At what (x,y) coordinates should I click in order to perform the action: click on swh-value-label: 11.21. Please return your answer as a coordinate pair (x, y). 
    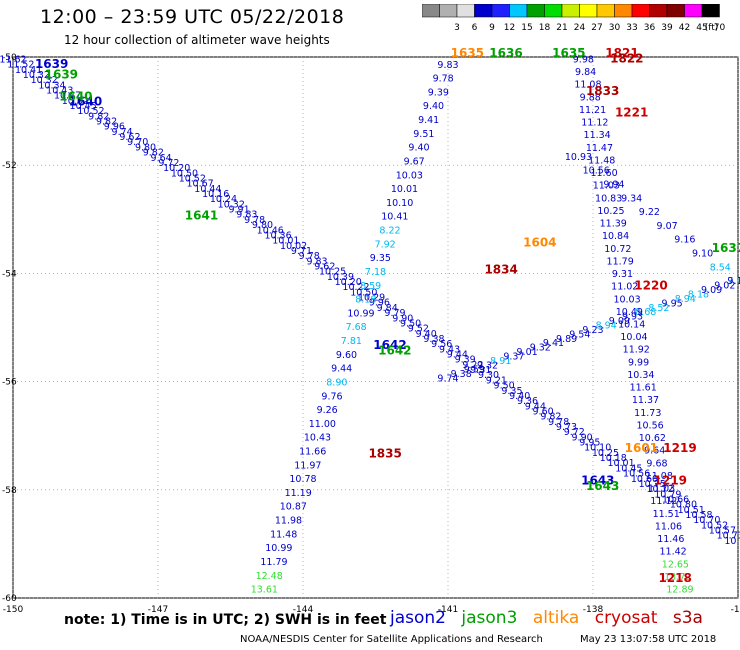
    Looking at the image, I should click on (592, 110).